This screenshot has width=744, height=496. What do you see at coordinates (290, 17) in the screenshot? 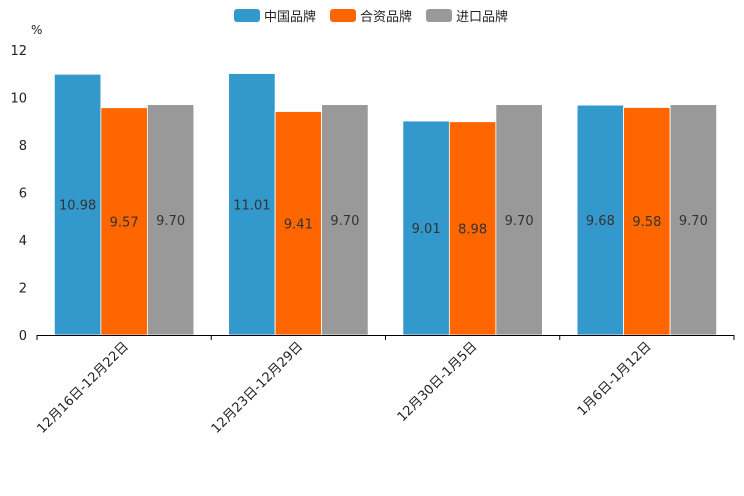
I see `legend-label: 中国品牌` at bounding box center [290, 17].